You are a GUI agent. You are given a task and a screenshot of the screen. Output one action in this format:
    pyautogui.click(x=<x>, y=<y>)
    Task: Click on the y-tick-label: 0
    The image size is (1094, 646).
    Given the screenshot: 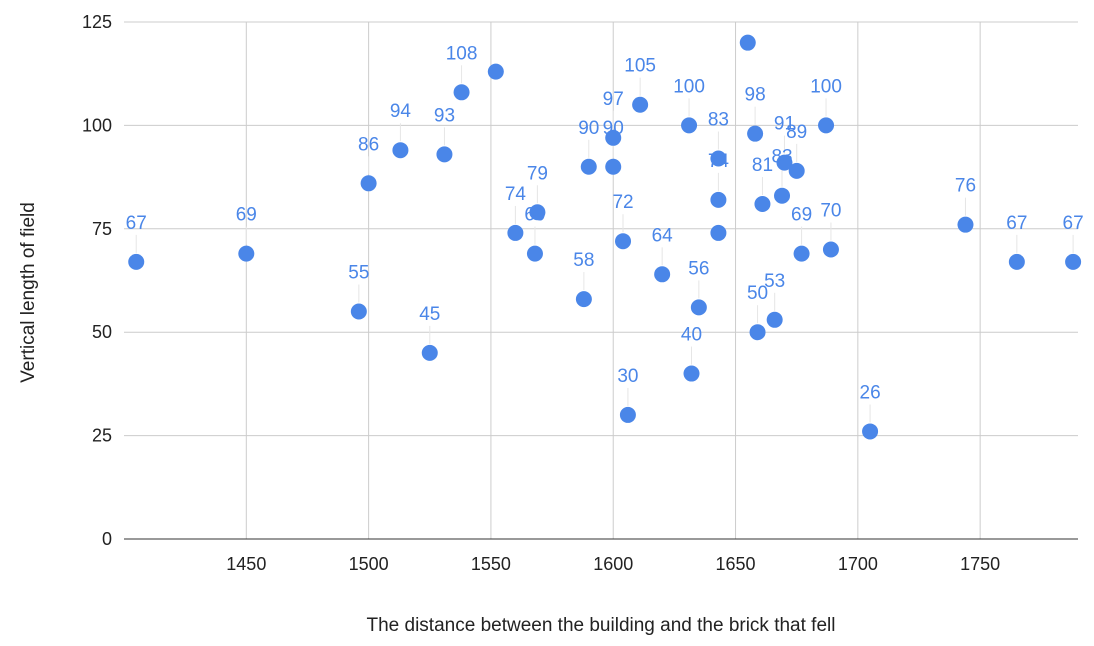 What is the action you would take?
    pyautogui.click(x=107, y=539)
    